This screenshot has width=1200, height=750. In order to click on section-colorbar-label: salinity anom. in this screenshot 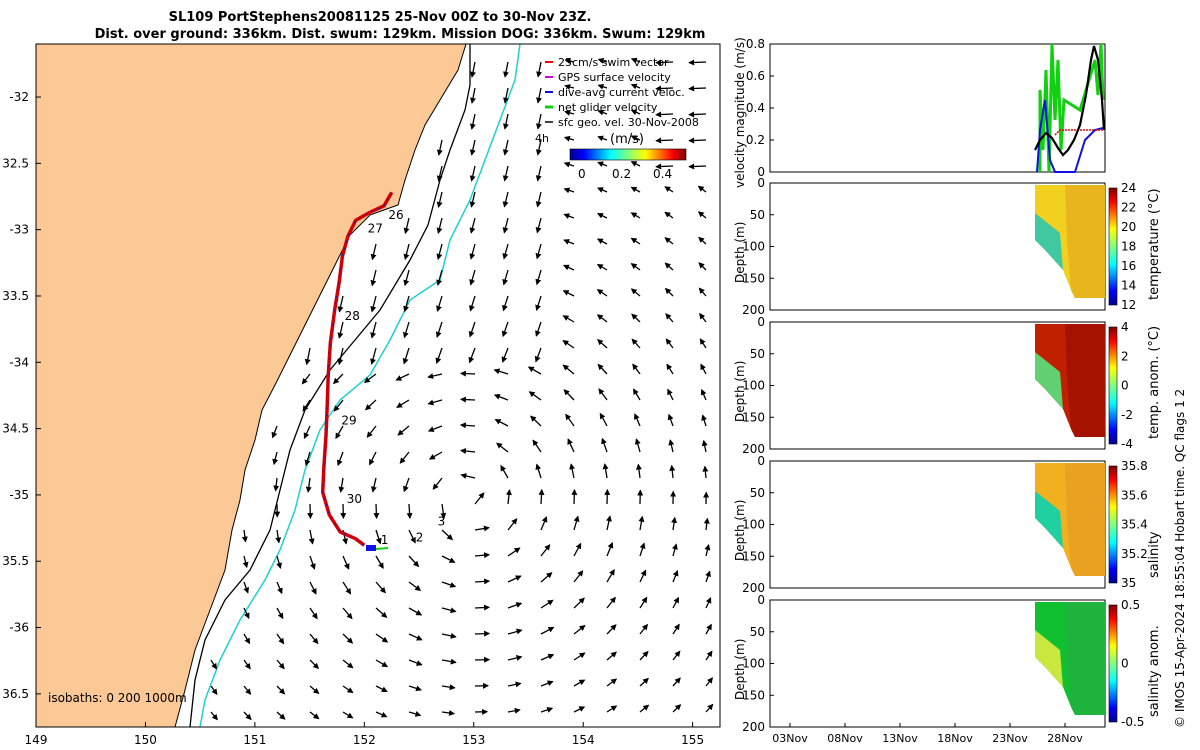, I will do `click(1154, 671)`.